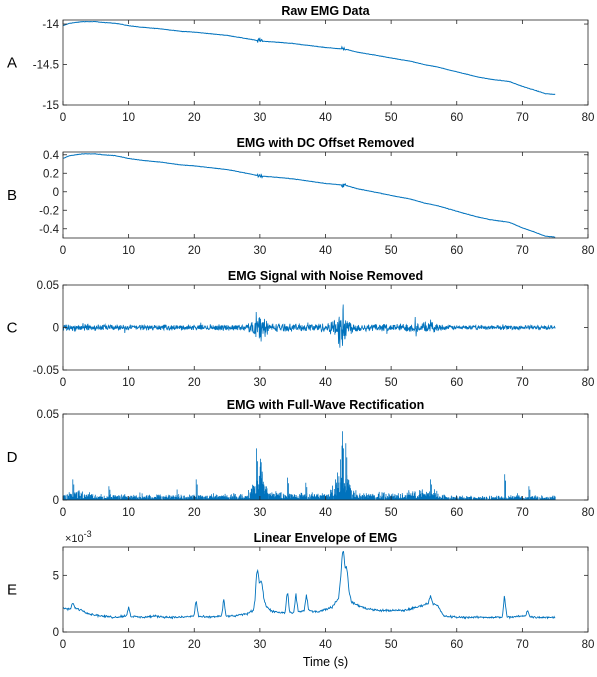  I want to click on y-tick-label: 0.2, so click(51, 174).